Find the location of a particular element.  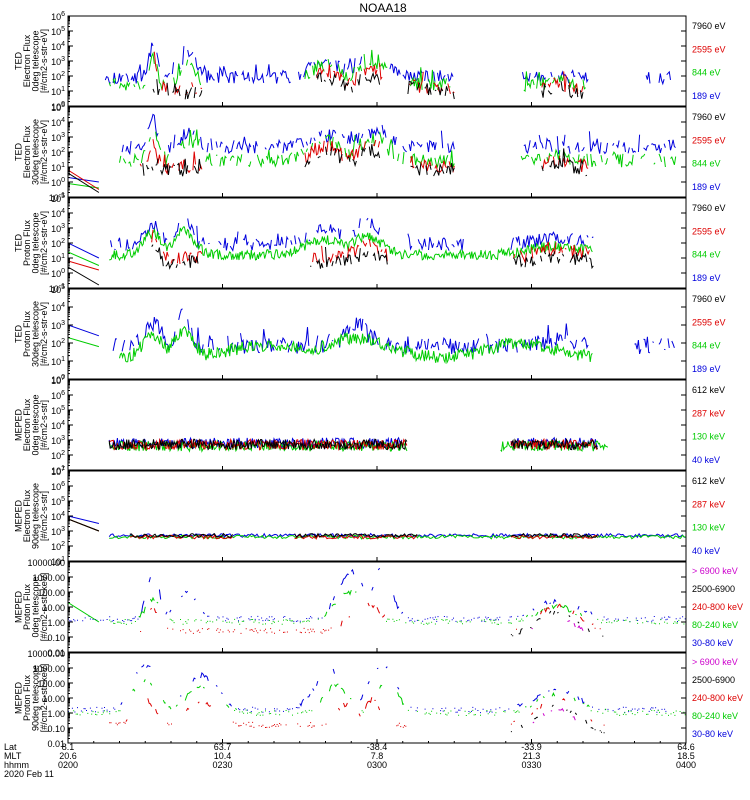

panel-ted-p-30deg-ytick-label-2: 10² is located at coordinates (58, 343).